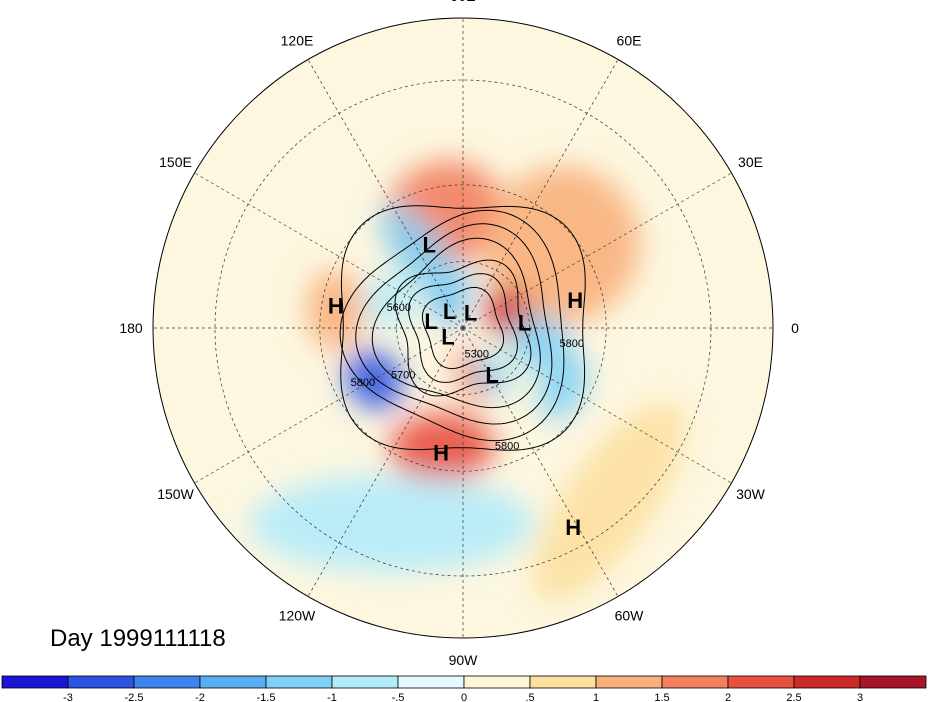 This screenshot has height=702, width=928. What do you see at coordinates (134, 697) in the screenshot?
I see `colorbar-label: -2.5` at bounding box center [134, 697].